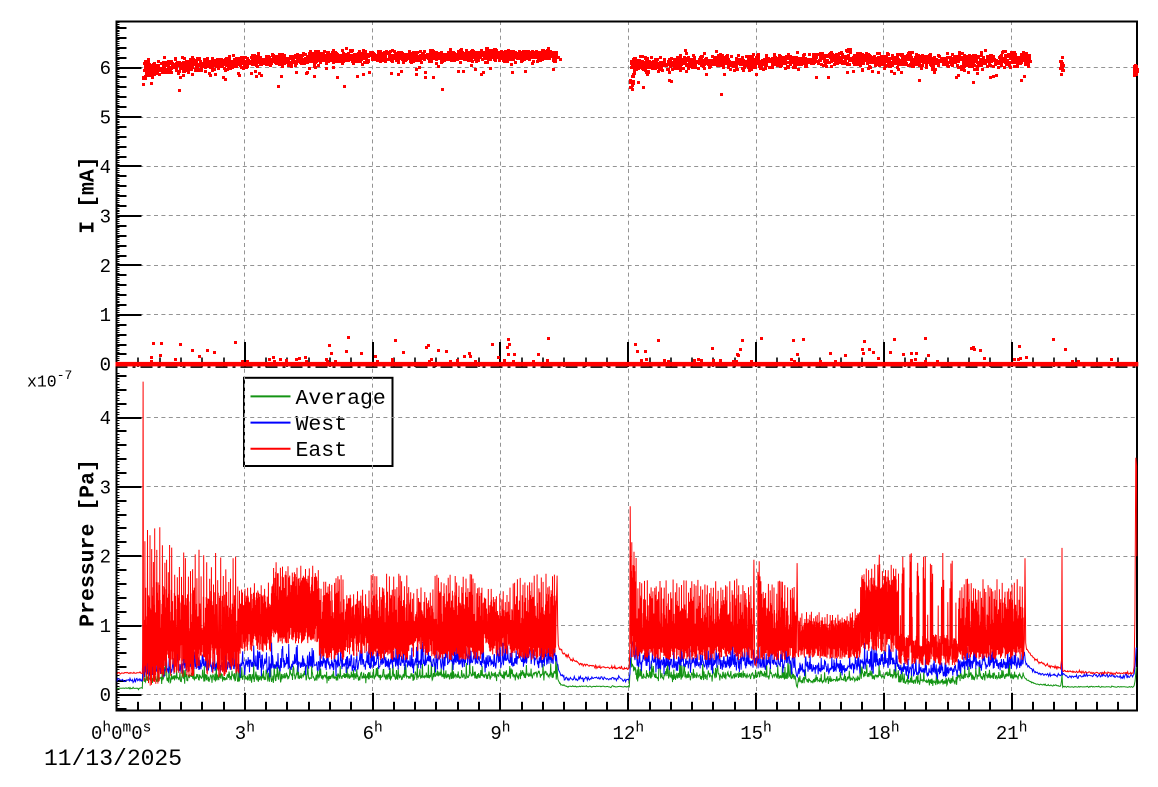 The height and width of the screenshot is (787, 1158). What do you see at coordinates (629, 733) in the screenshot?
I see `svg-text: 12h` at bounding box center [629, 733].